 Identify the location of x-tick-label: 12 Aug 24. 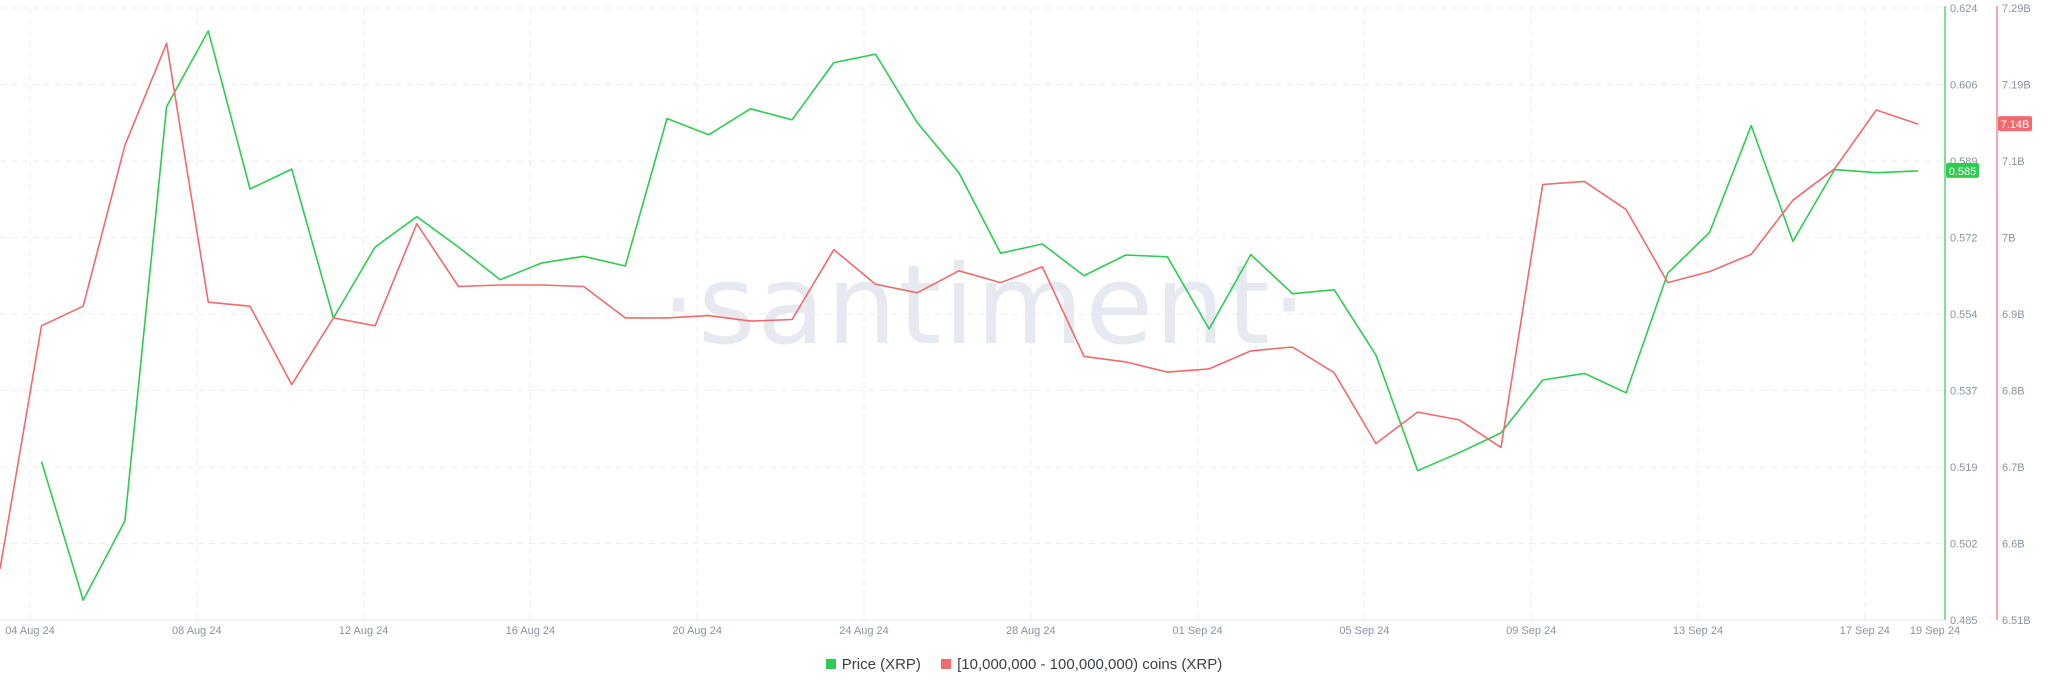
(364, 631).